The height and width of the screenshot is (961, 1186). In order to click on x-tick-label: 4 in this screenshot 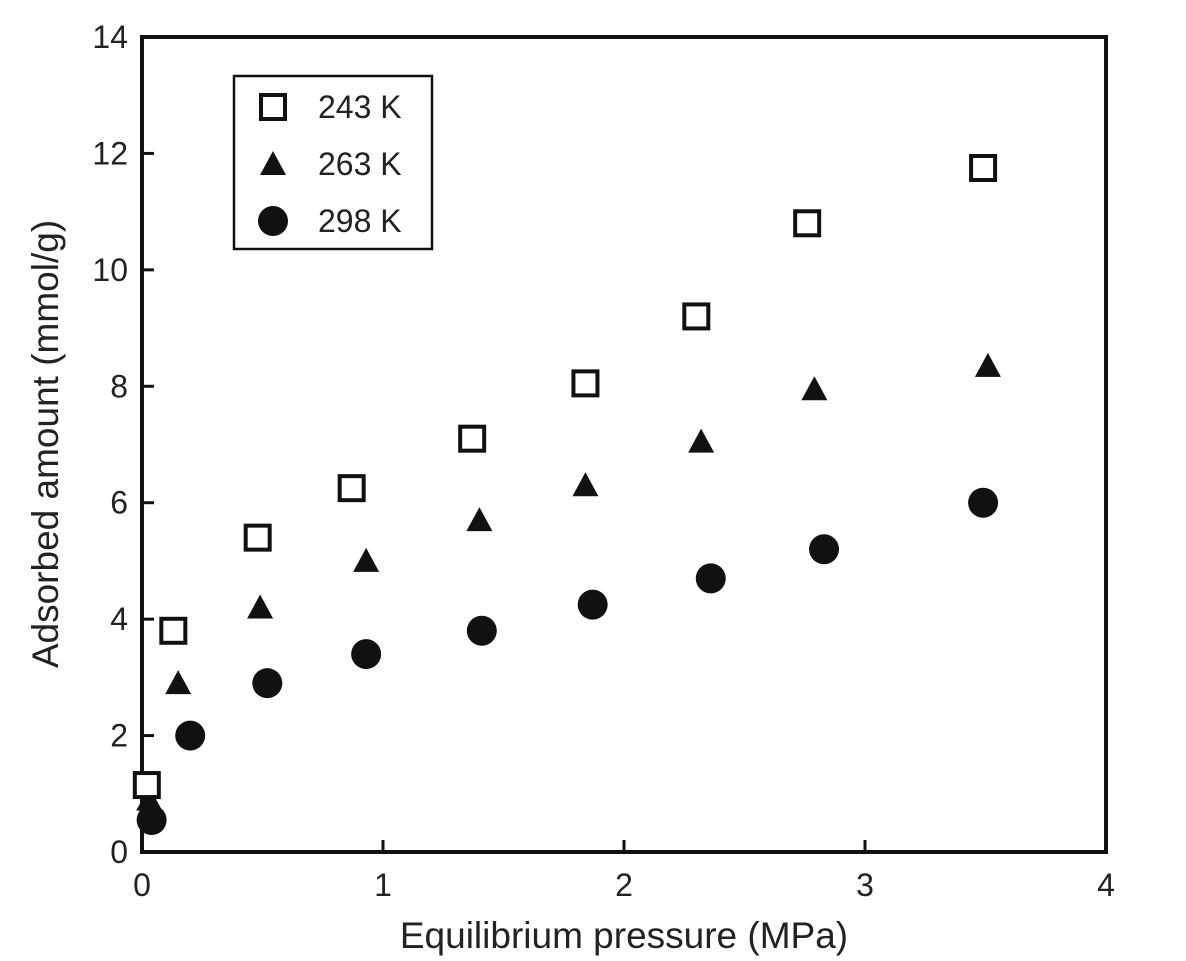, I will do `click(1106, 885)`.